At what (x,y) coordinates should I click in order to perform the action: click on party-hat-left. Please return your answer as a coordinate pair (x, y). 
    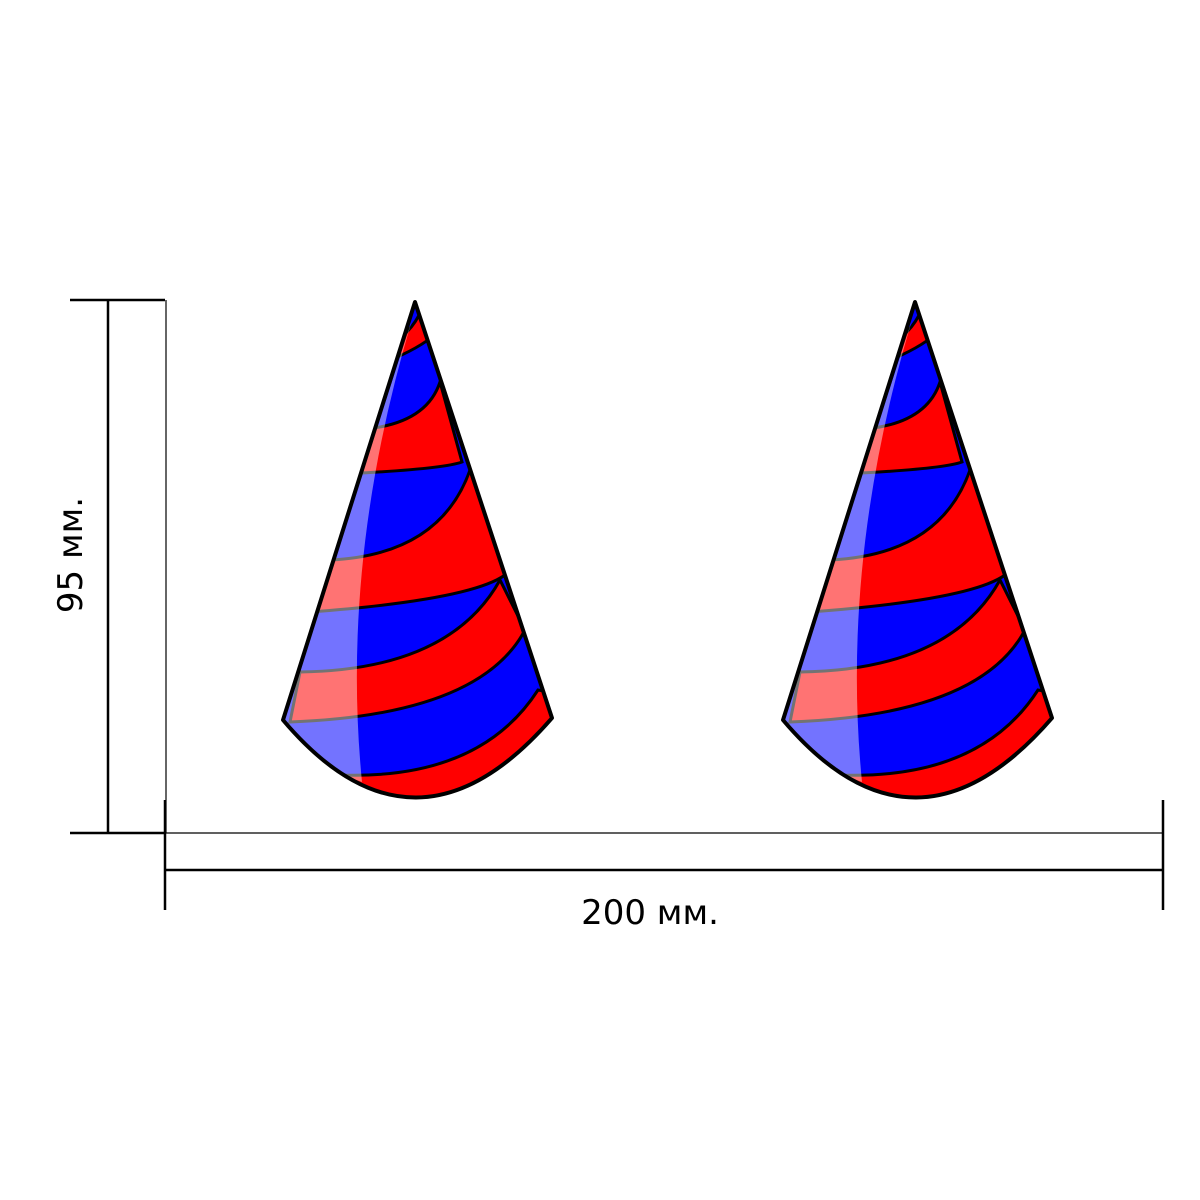
    Looking at the image, I should click on (435, 555).